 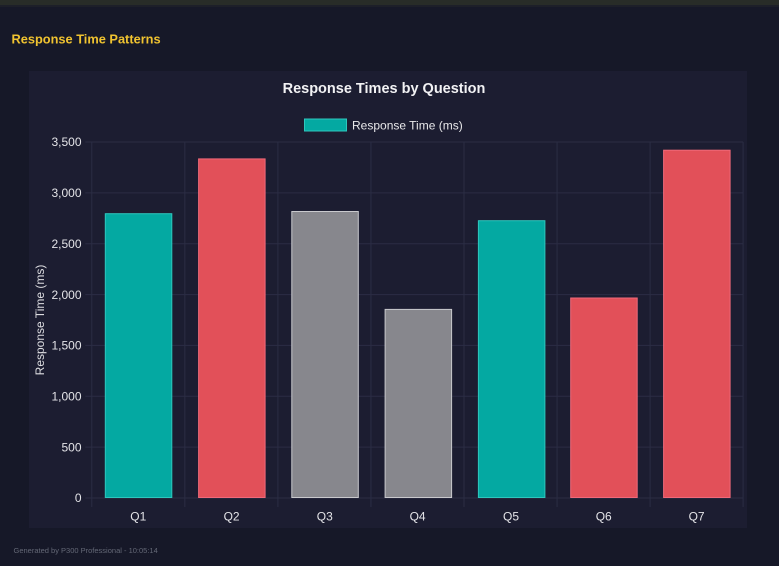 What do you see at coordinates (384, 89) in the screenshot?
I see `svg-text: Response Times by Question` at bounding box center [384, 89].